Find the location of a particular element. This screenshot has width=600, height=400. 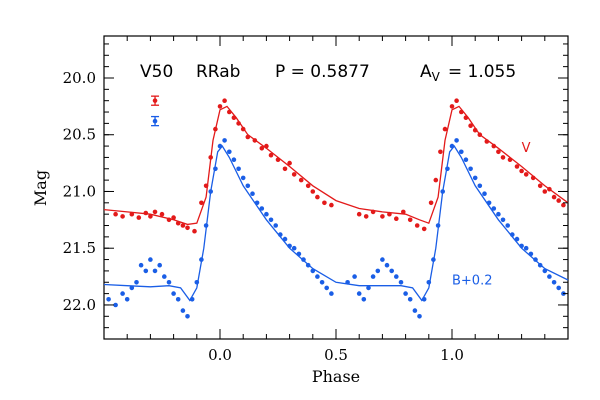

y-tick-label: 20.0 is located at coordinates (79, 78).